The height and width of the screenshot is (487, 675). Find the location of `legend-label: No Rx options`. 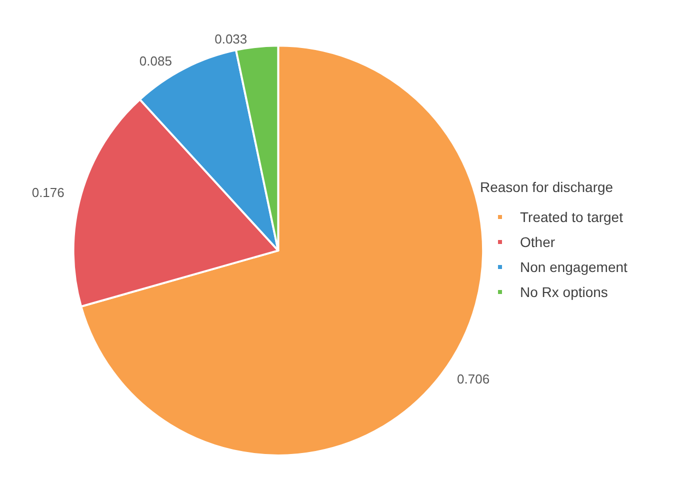

legend-label: No Rx options is located at coordinates (564, 292).